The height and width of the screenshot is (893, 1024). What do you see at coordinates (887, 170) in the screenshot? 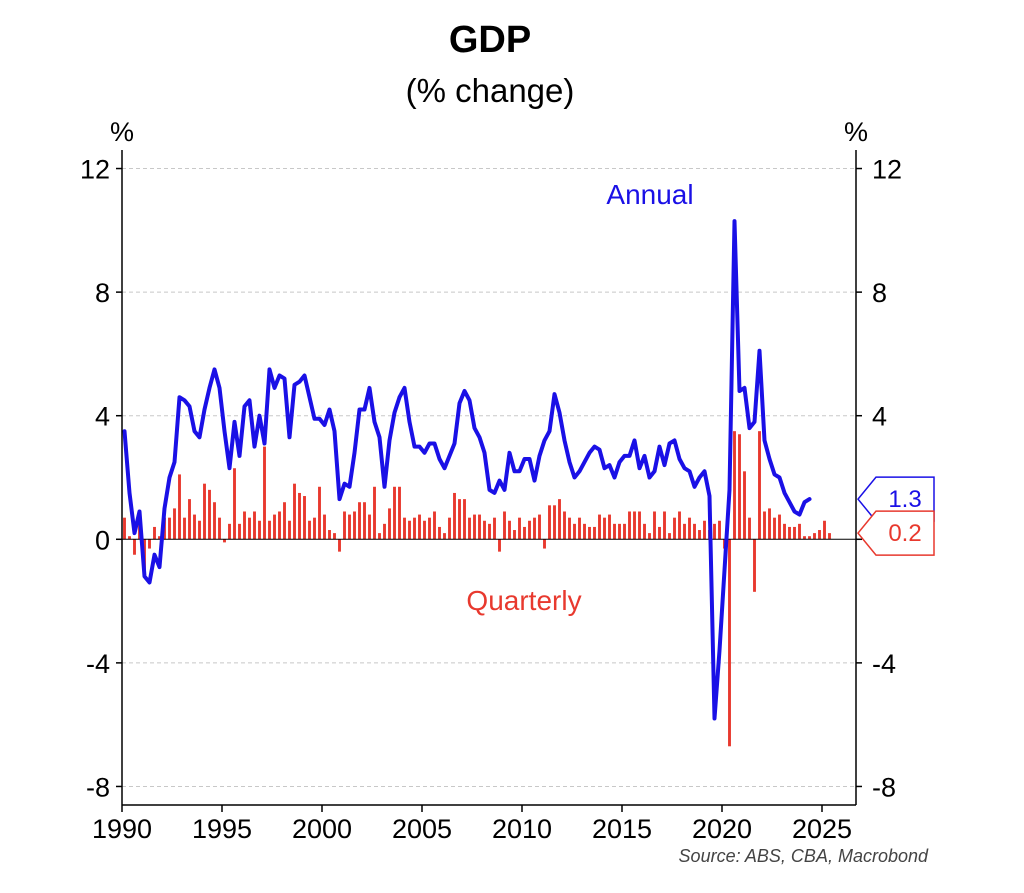
I see `y-tick-label-right: 12` at bounding box center [887, 170].